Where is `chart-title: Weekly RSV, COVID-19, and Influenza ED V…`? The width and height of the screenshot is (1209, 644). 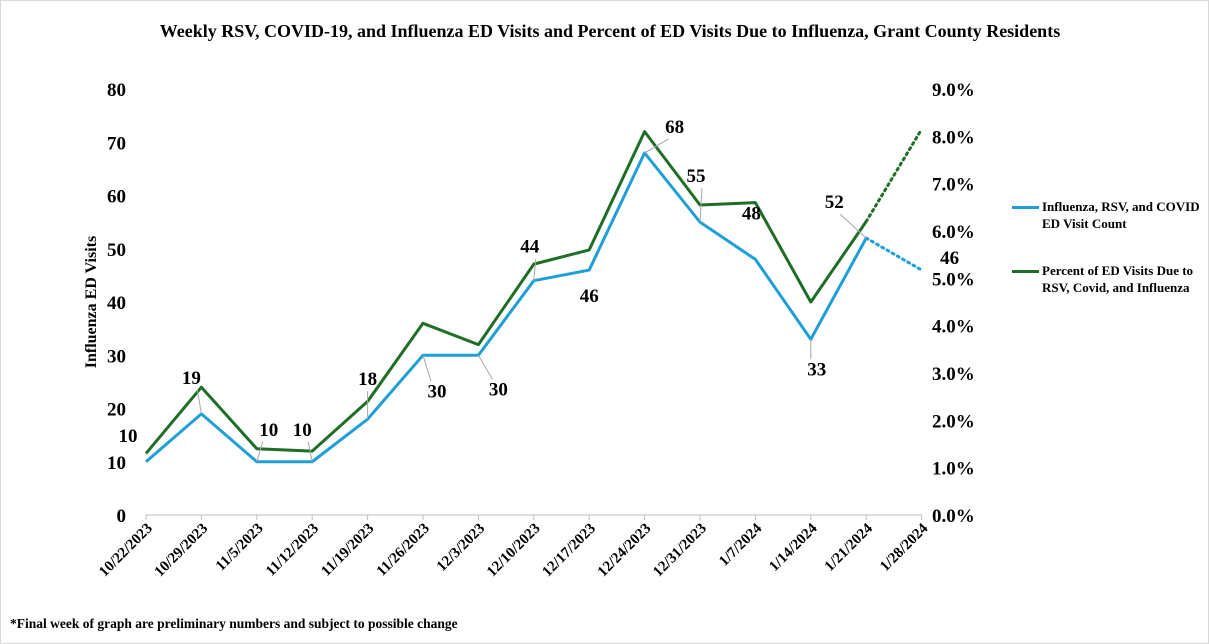
chart-title: Weekly RSV, COVID-19, and Influenza ED V… is located at coordinates (610, 31).